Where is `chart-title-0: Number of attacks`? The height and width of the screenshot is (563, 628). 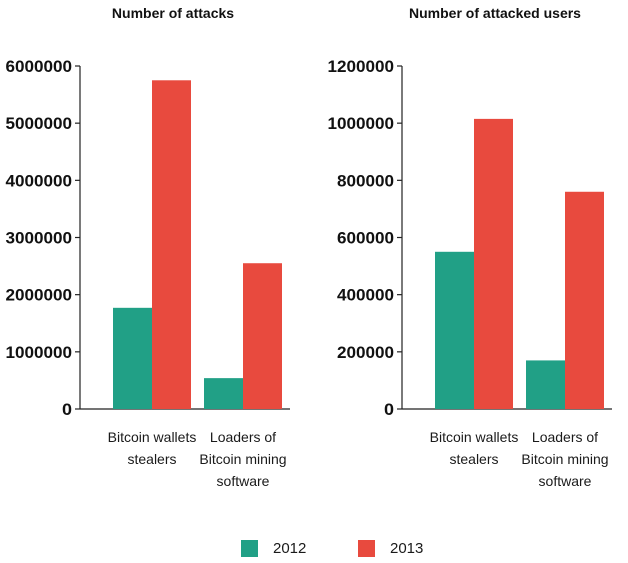
chart-title-0: Number of attacks is located at coordinates (173, 13).